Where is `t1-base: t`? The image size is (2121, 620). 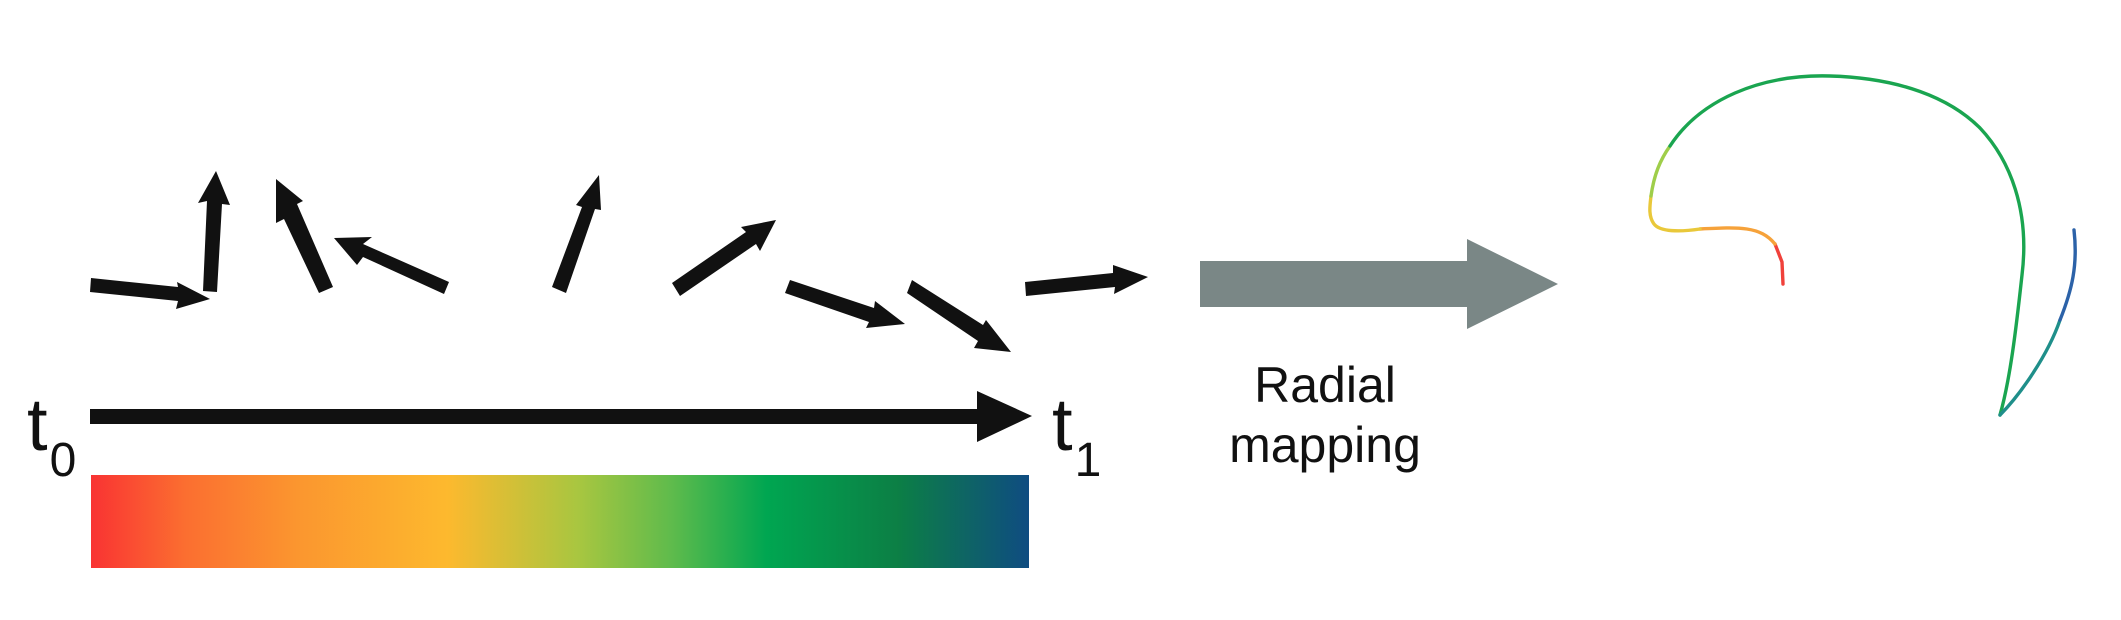 t1-base: t is located at coordinates (1062, 424).